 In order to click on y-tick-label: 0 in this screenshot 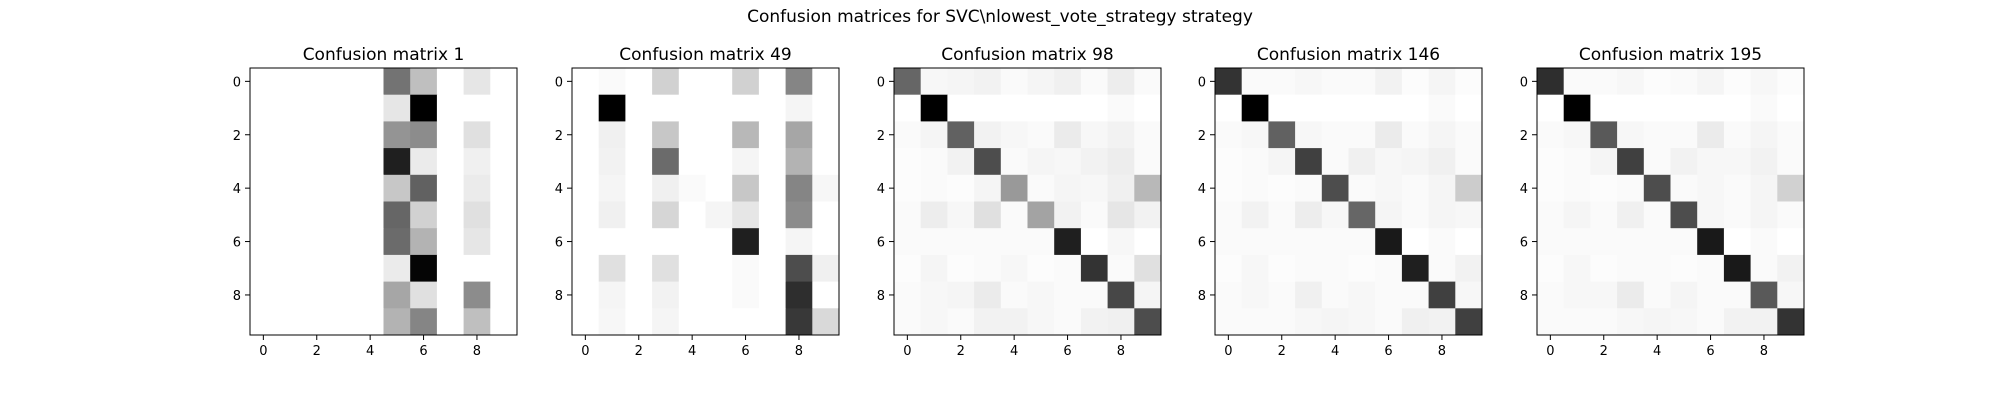, I will do `click(881, 82)`.